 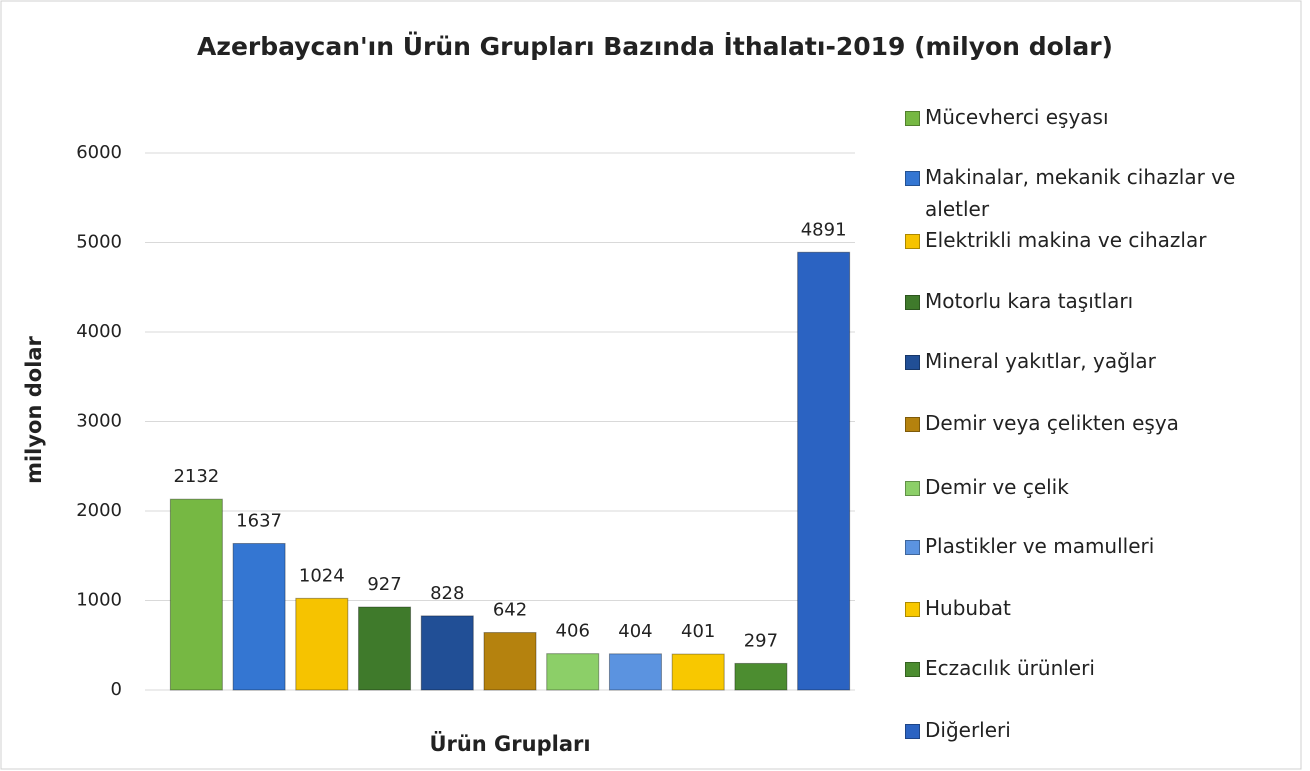 I want to click on legend-label: Diğerleri, so click(x=968, y=730).